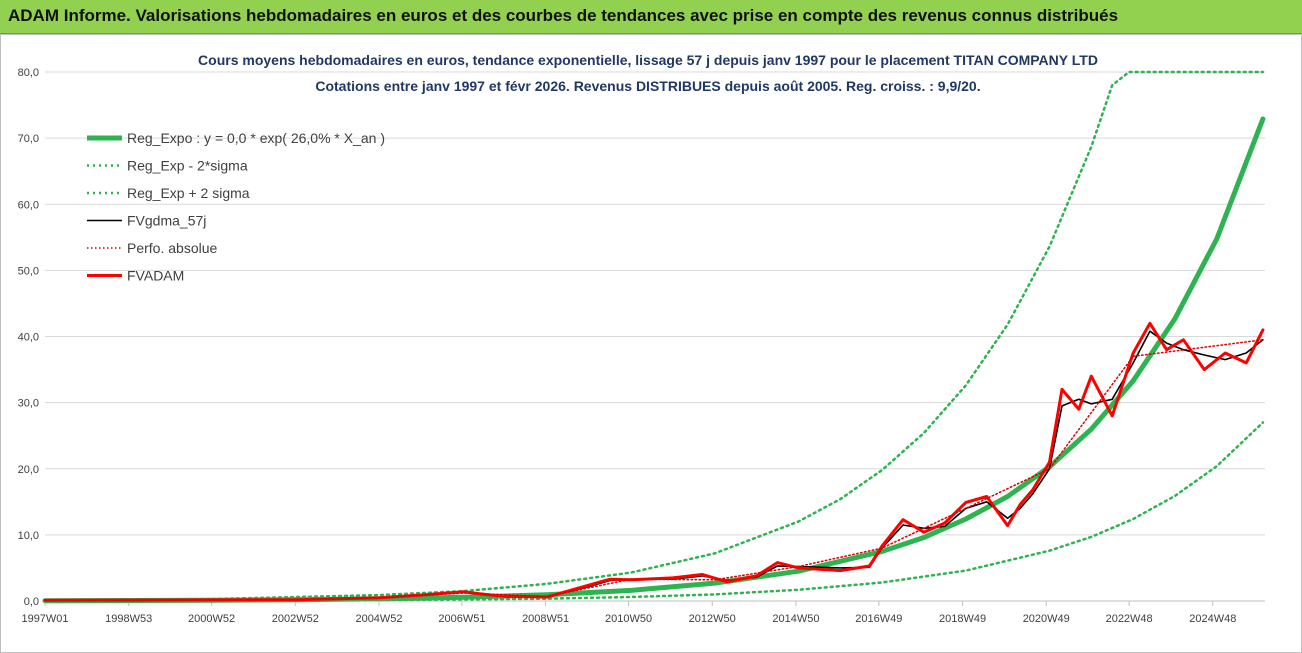 The image size is (1302, 653). Describe the element at coordinates (211, 619) in the screenshot. I see `x-tick-label: 2000W52` at that location.